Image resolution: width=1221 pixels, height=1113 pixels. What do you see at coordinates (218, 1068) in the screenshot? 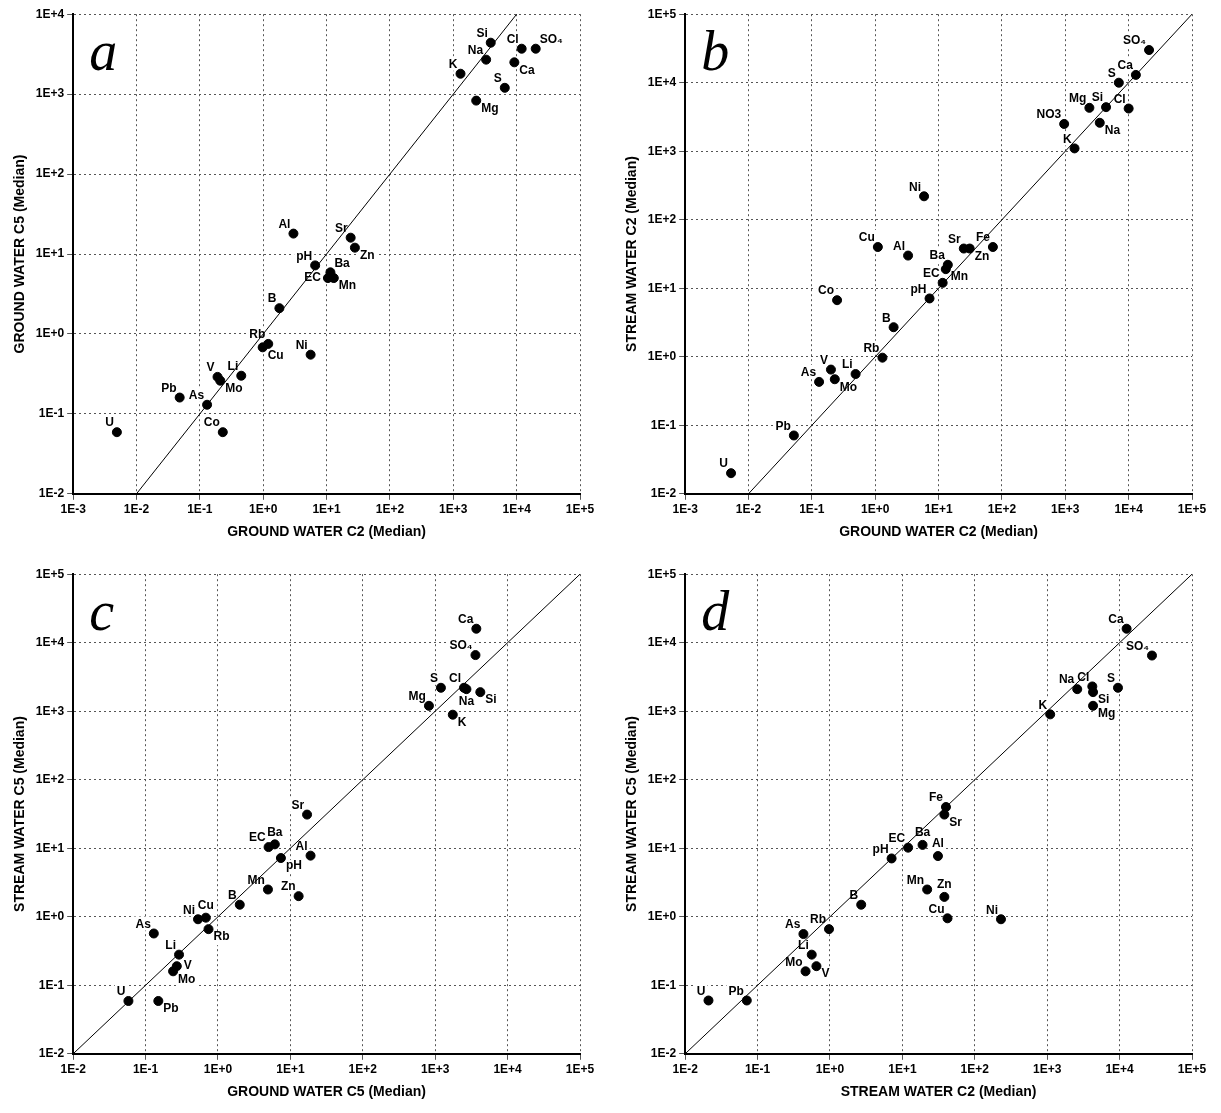
I see `x-tick-label: 1E+0` at bounding box center [218, 1068].